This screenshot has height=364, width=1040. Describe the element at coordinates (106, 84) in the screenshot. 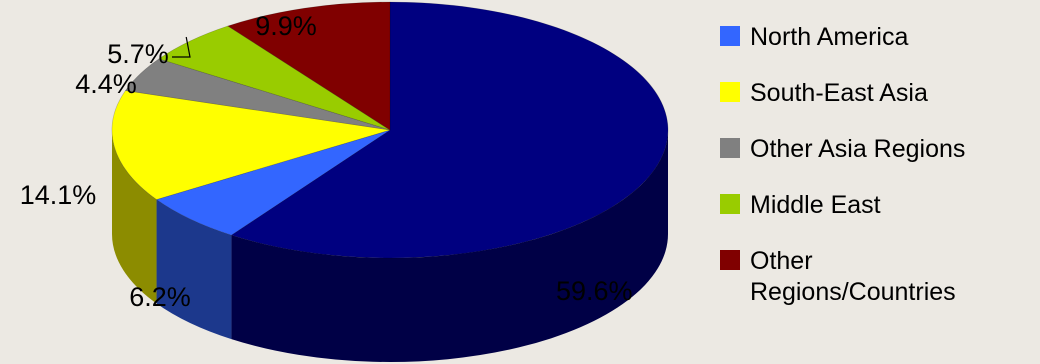

I see `data-label-other-asia-regions: 4.4%` at that location.